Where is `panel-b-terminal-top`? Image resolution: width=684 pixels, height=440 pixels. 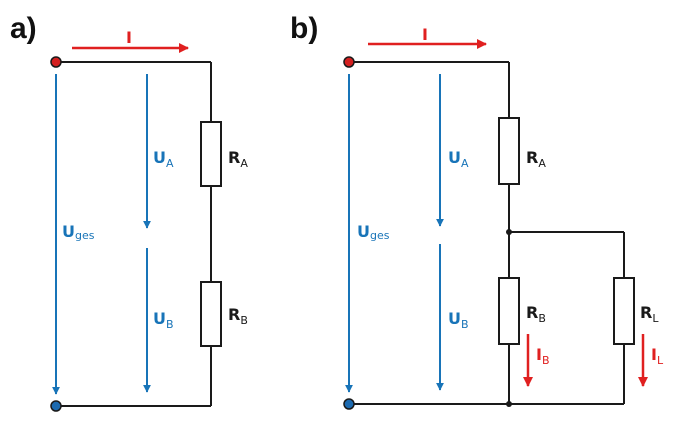 panel-b-terminal-top is located at coordinates (349, 62).